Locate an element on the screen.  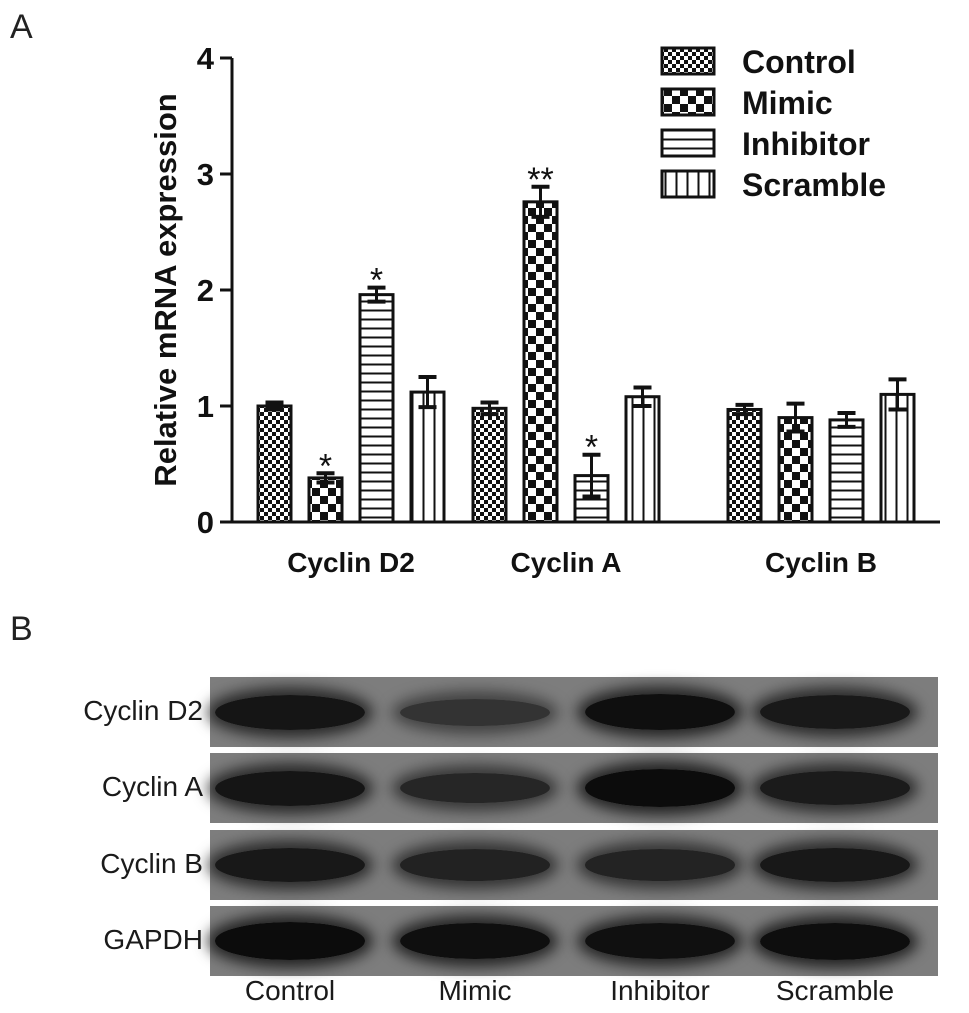
legend-label-mimic: Mimic is located at coordinates (787, 103).